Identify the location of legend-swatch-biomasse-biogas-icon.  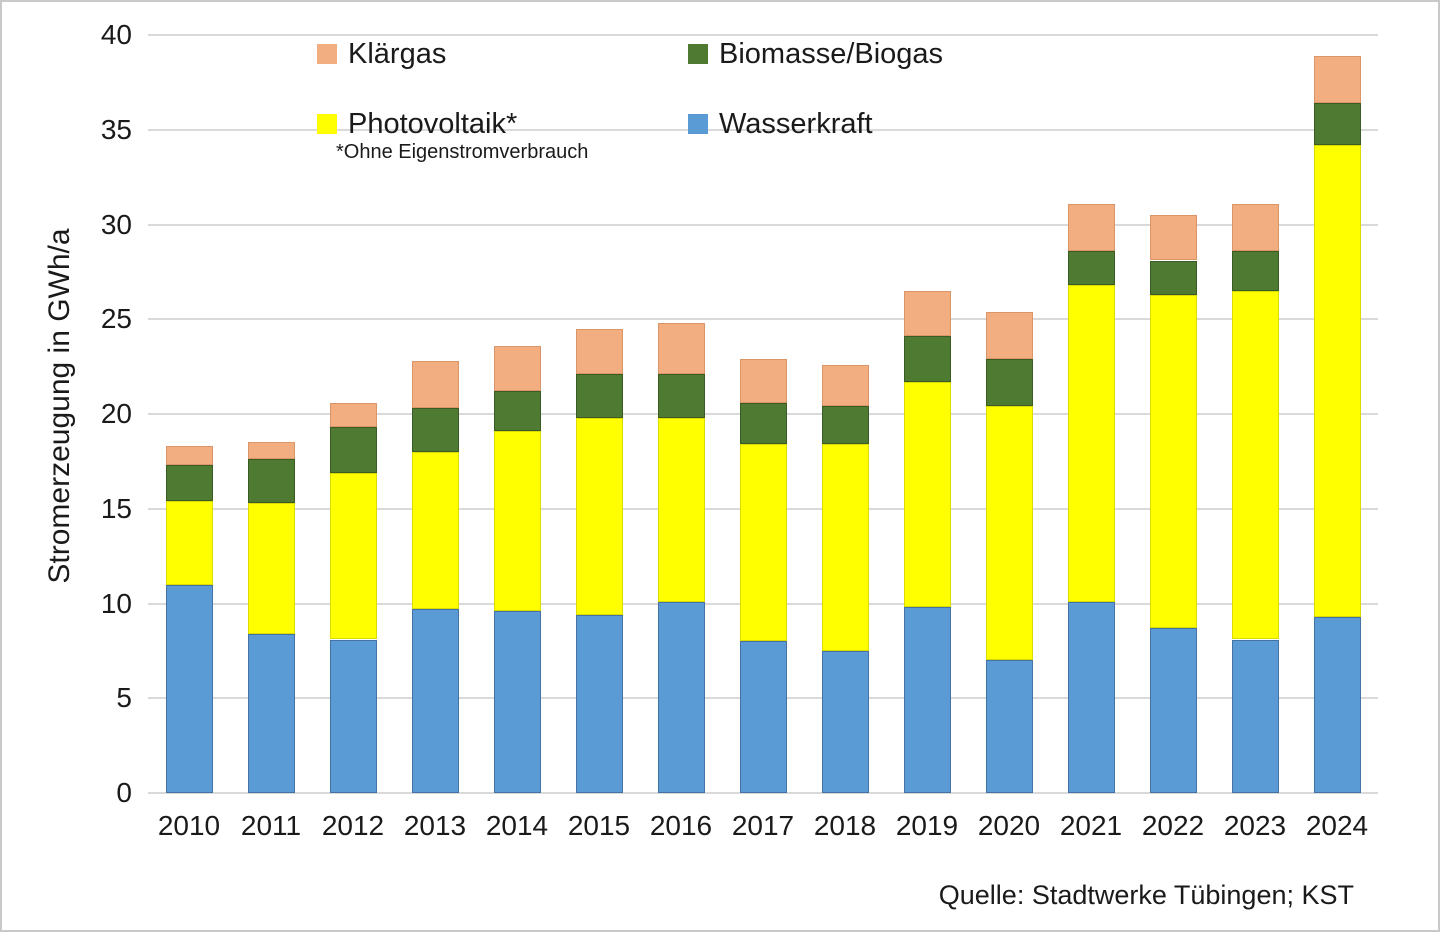
(698, 54).